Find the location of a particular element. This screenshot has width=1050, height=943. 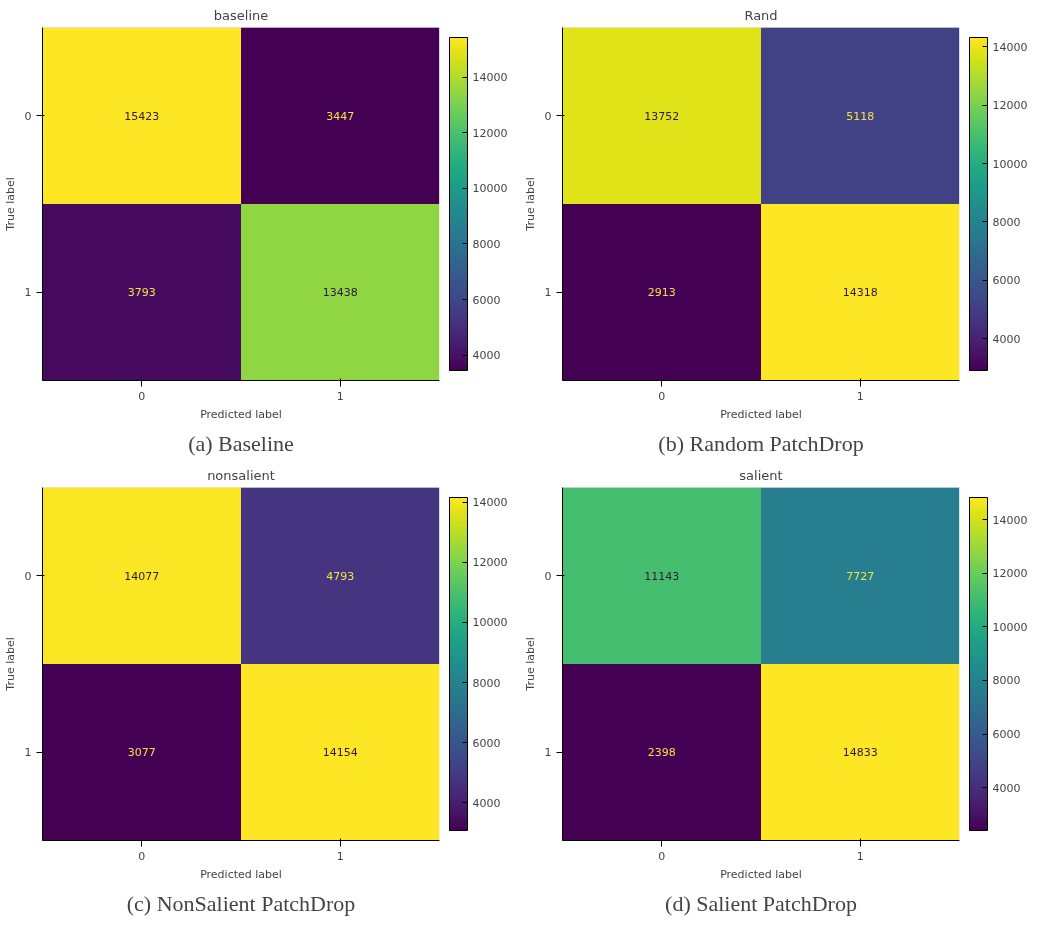

chart-title: baseline is located at coordinates (241, 15).